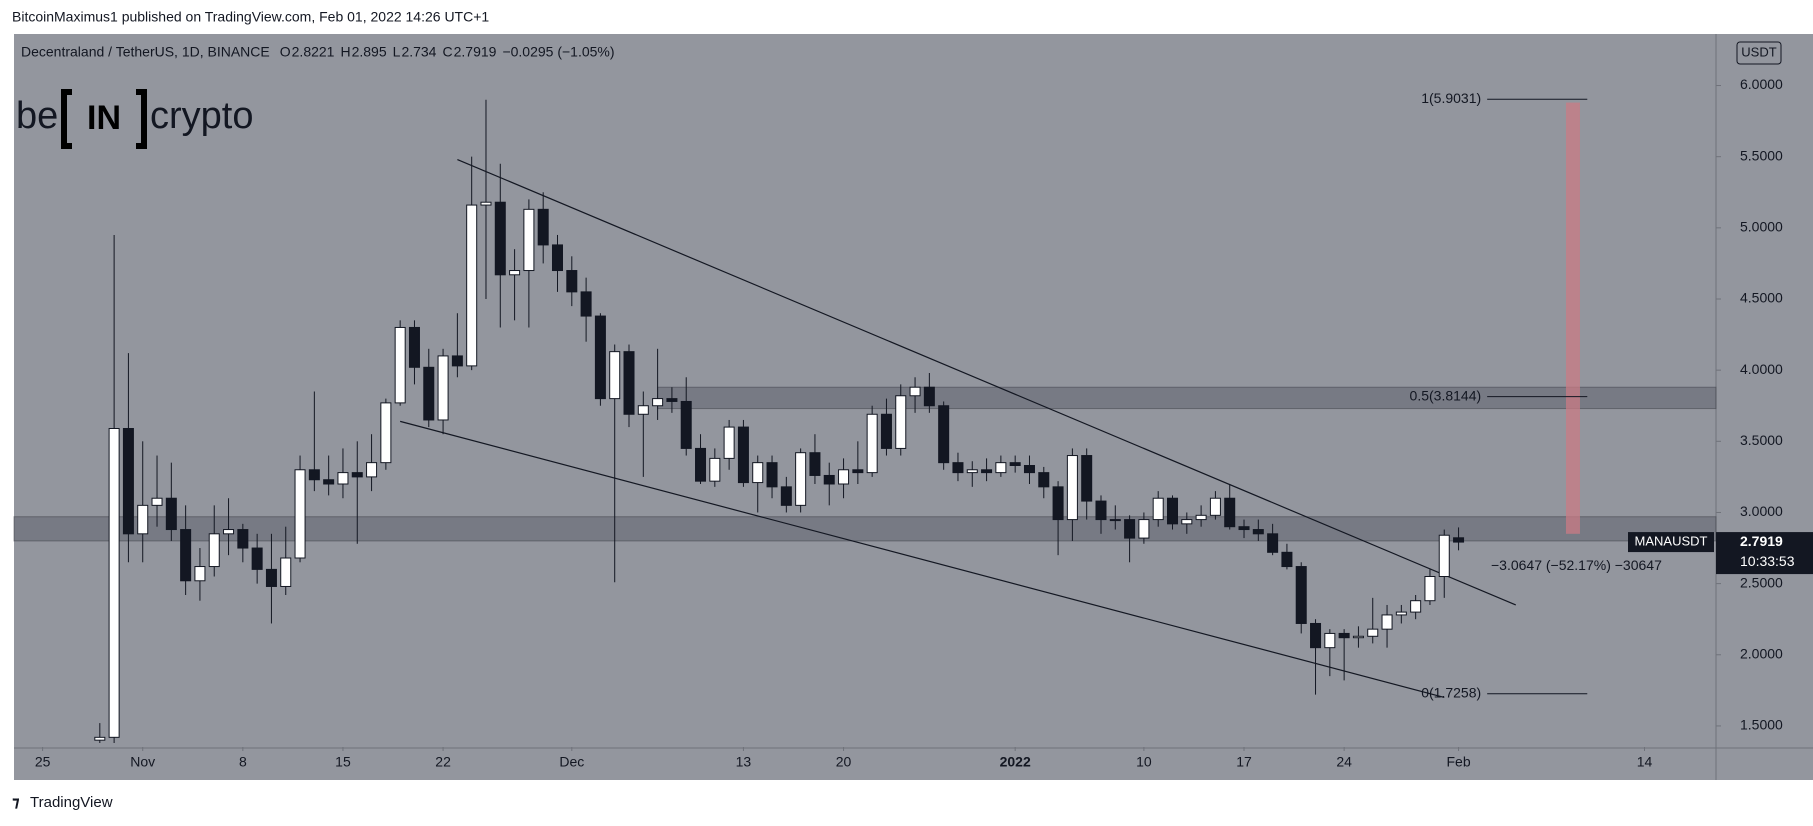 The height and width of the screenshot is (826, 1813). Describe the element at coordinates (1761, 227) in the screenshot. I see `y-tick-label: 5.0000` at that location.